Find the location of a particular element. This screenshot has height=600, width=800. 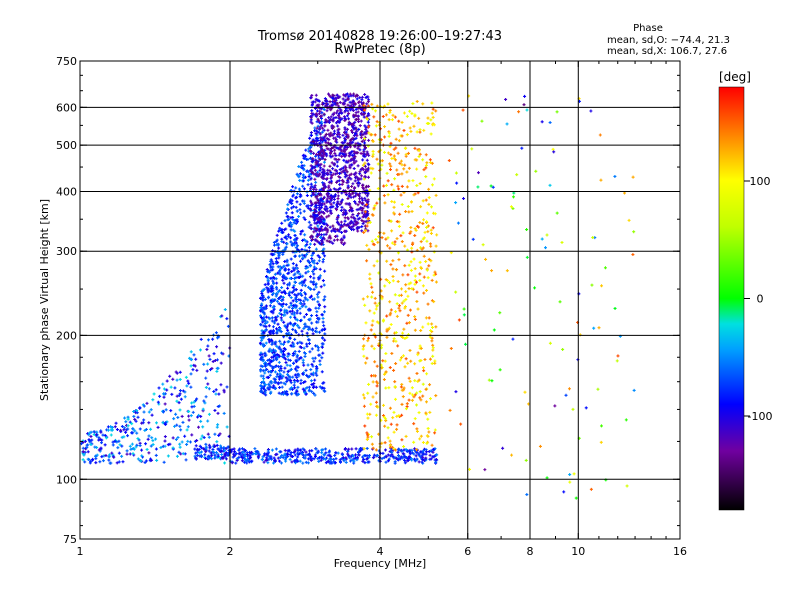

y-tick-label: 600 is located at coordinates (66, 107).